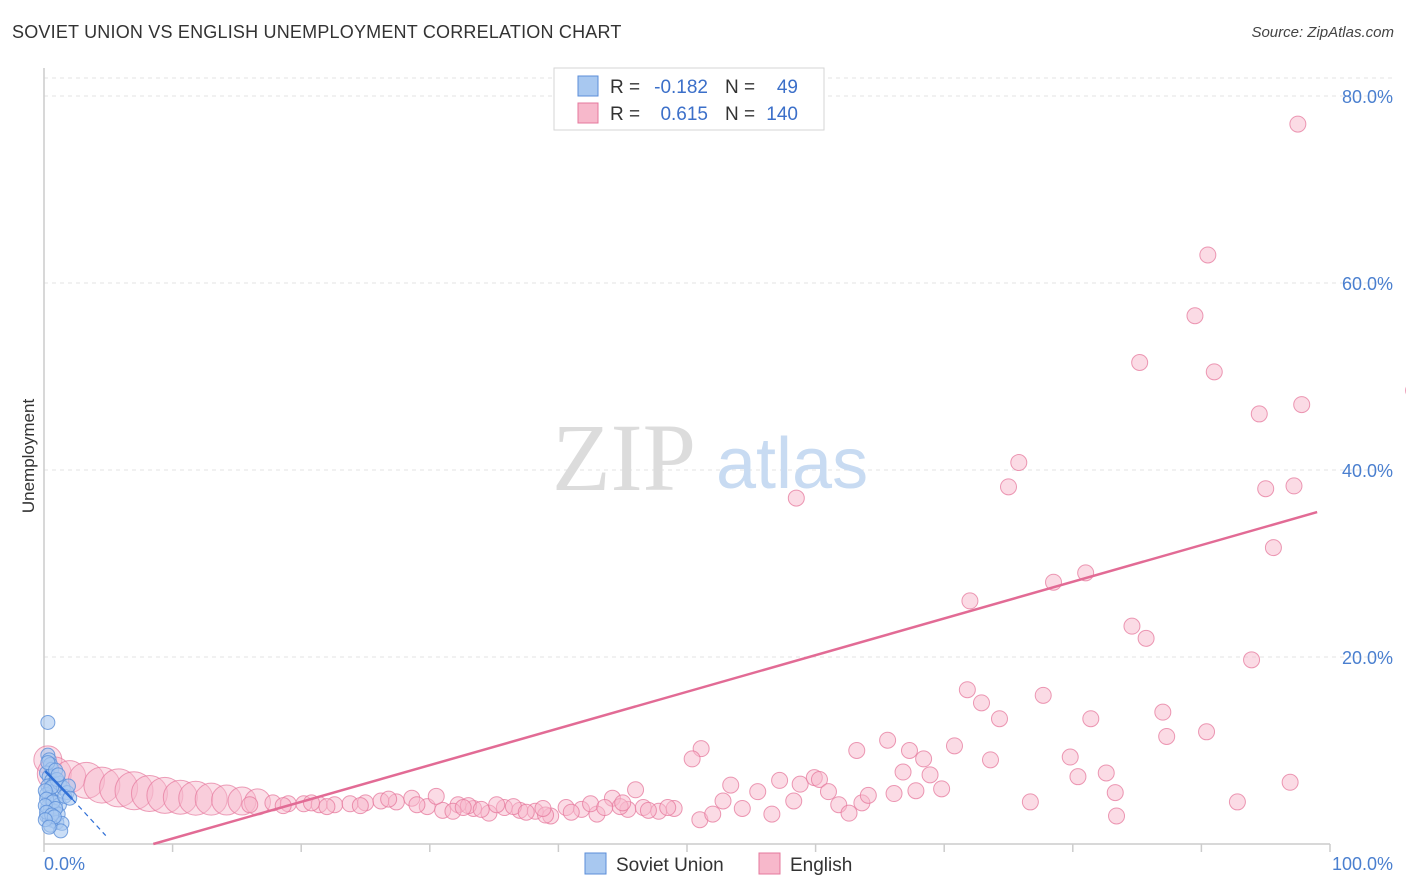 Image resolution: width=1406 pixels, height=892 pixels. I want to click on y-axis-title: Unemployment, so click(28, 456).